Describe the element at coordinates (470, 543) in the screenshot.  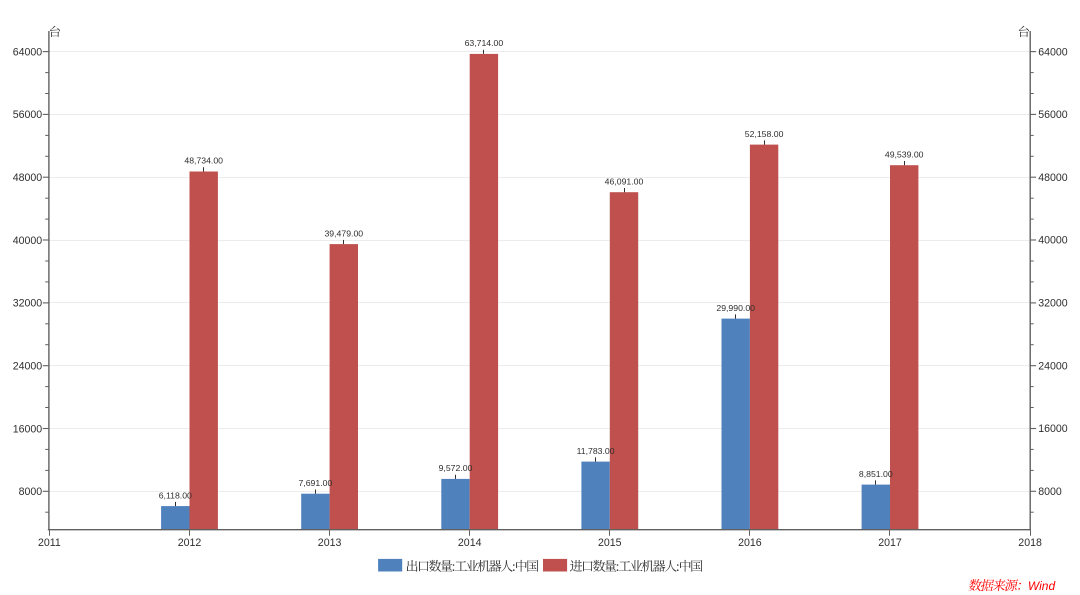
I see `svg-text: 2014` at that location.